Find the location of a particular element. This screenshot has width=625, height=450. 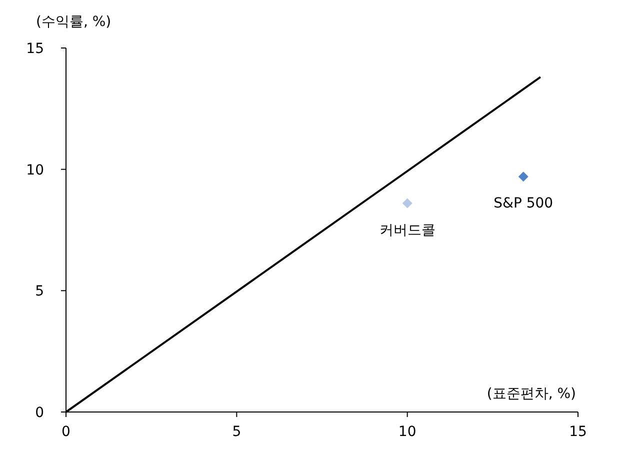

x-tick-label: 10 is located at coordinates (407, 432).